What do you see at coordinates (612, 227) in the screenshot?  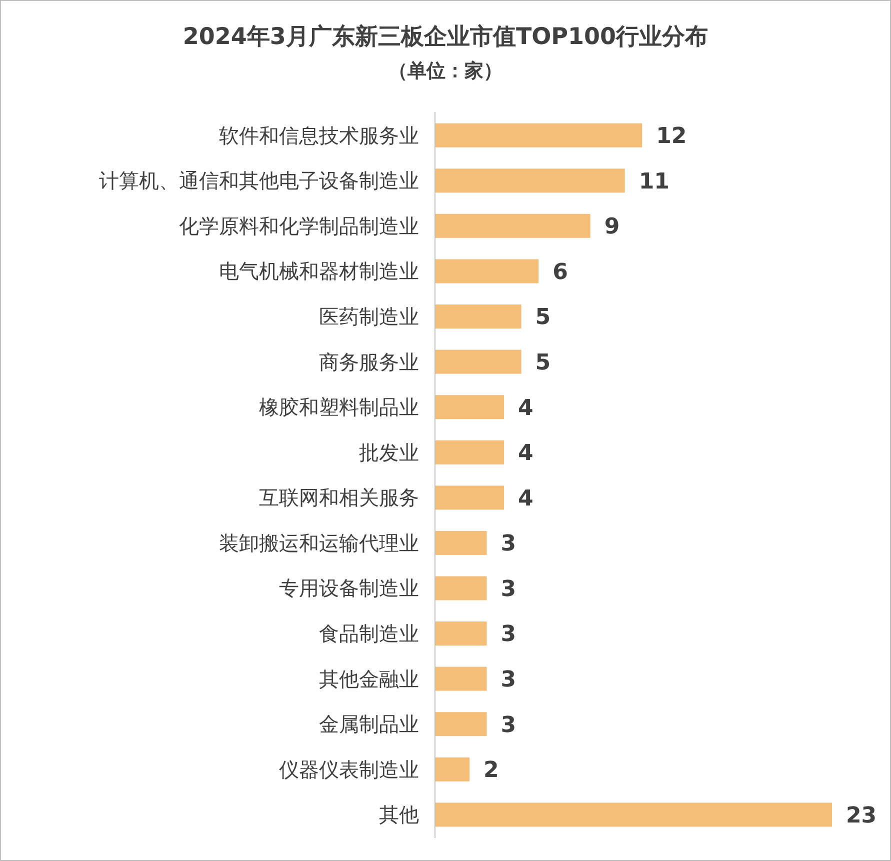 I see `data-label: 9` at bounding box center [612, 227].